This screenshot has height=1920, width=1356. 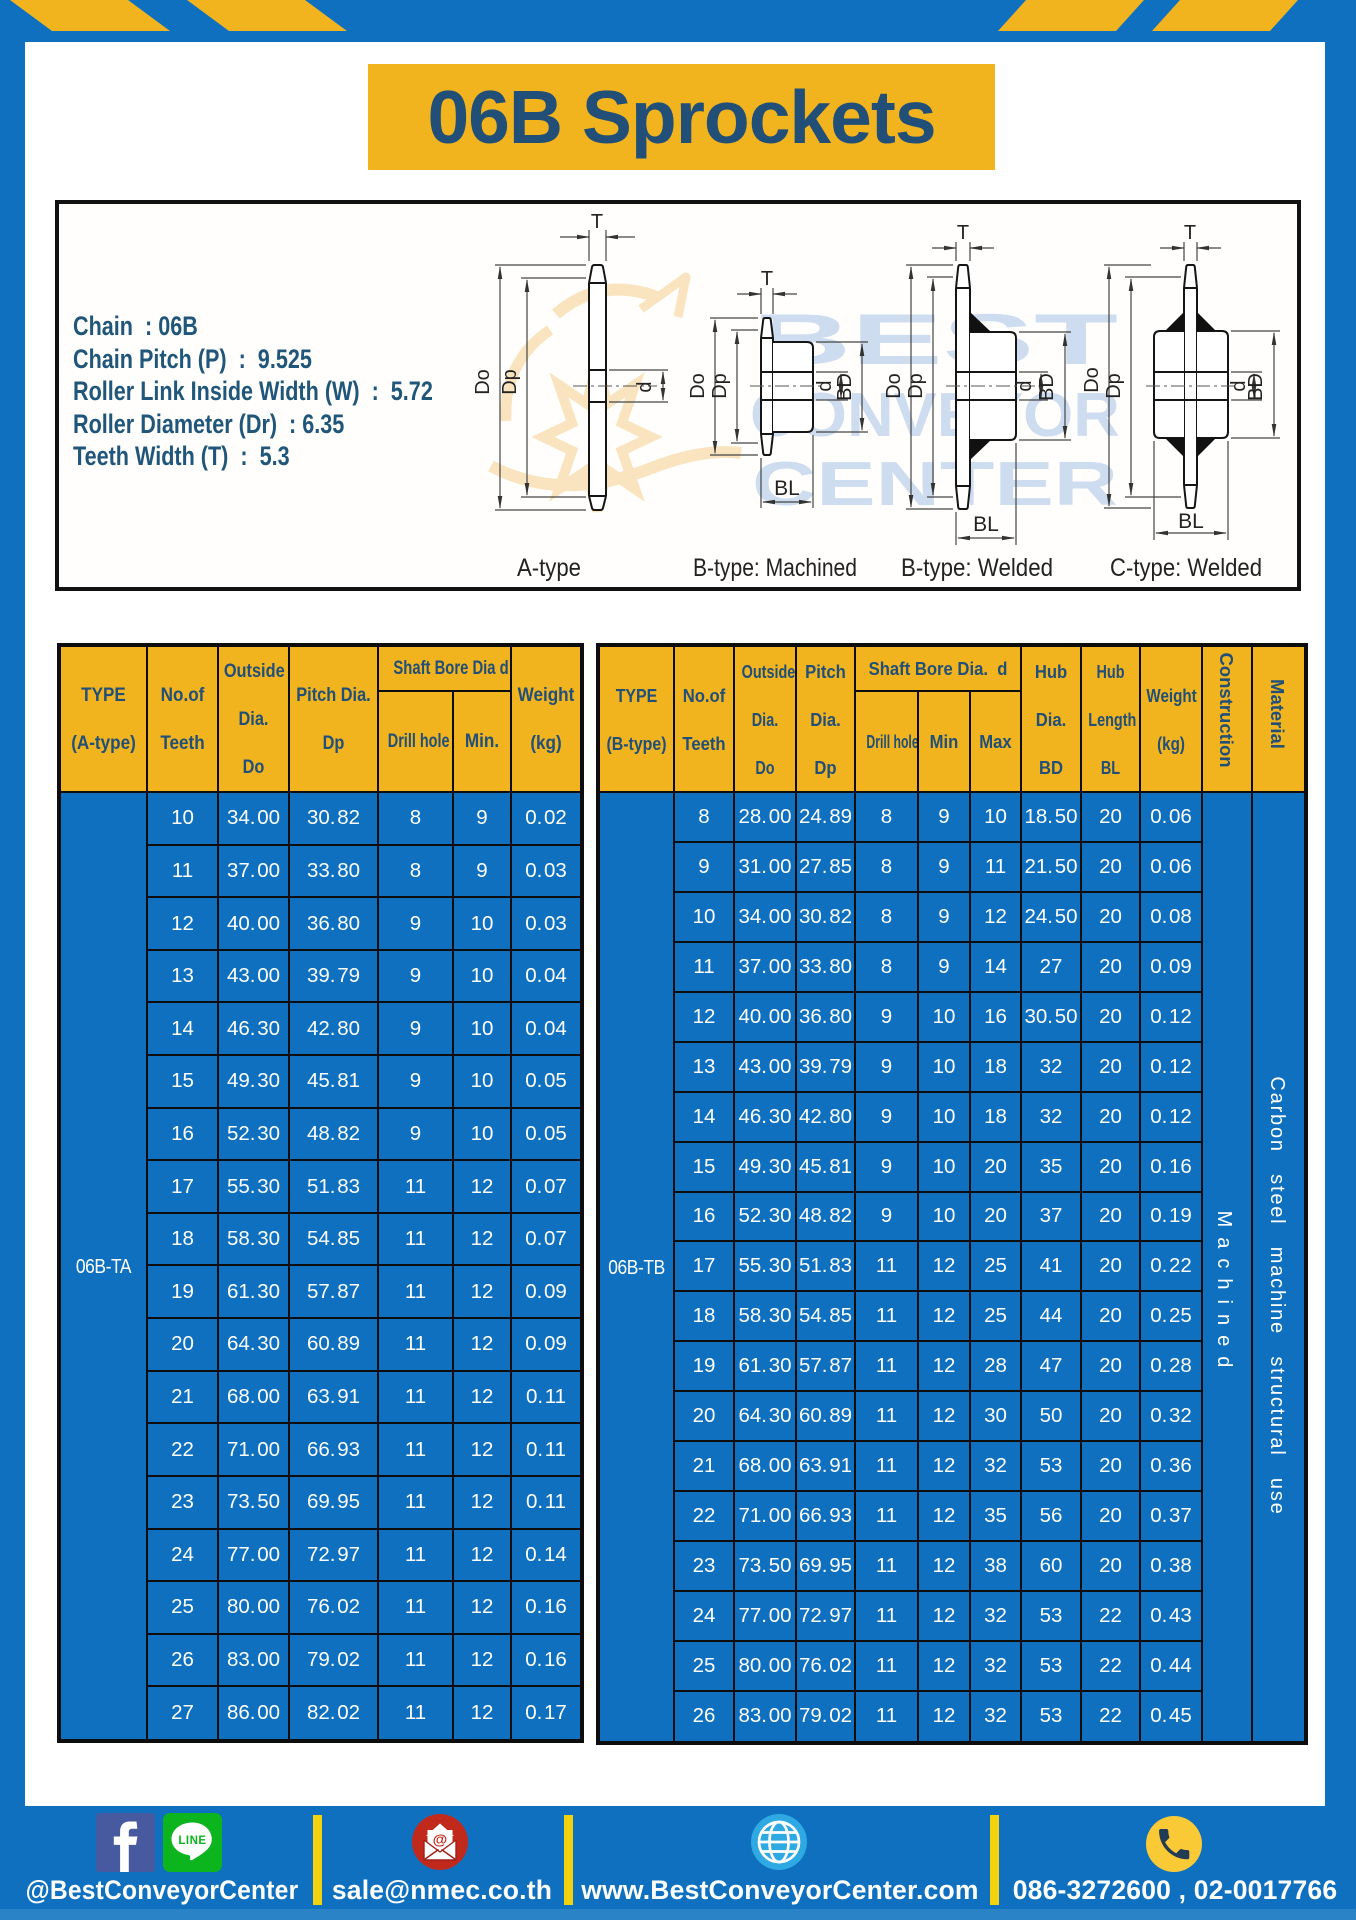 I want to click on svg-text: LINE, so click(x=192, y=1841).